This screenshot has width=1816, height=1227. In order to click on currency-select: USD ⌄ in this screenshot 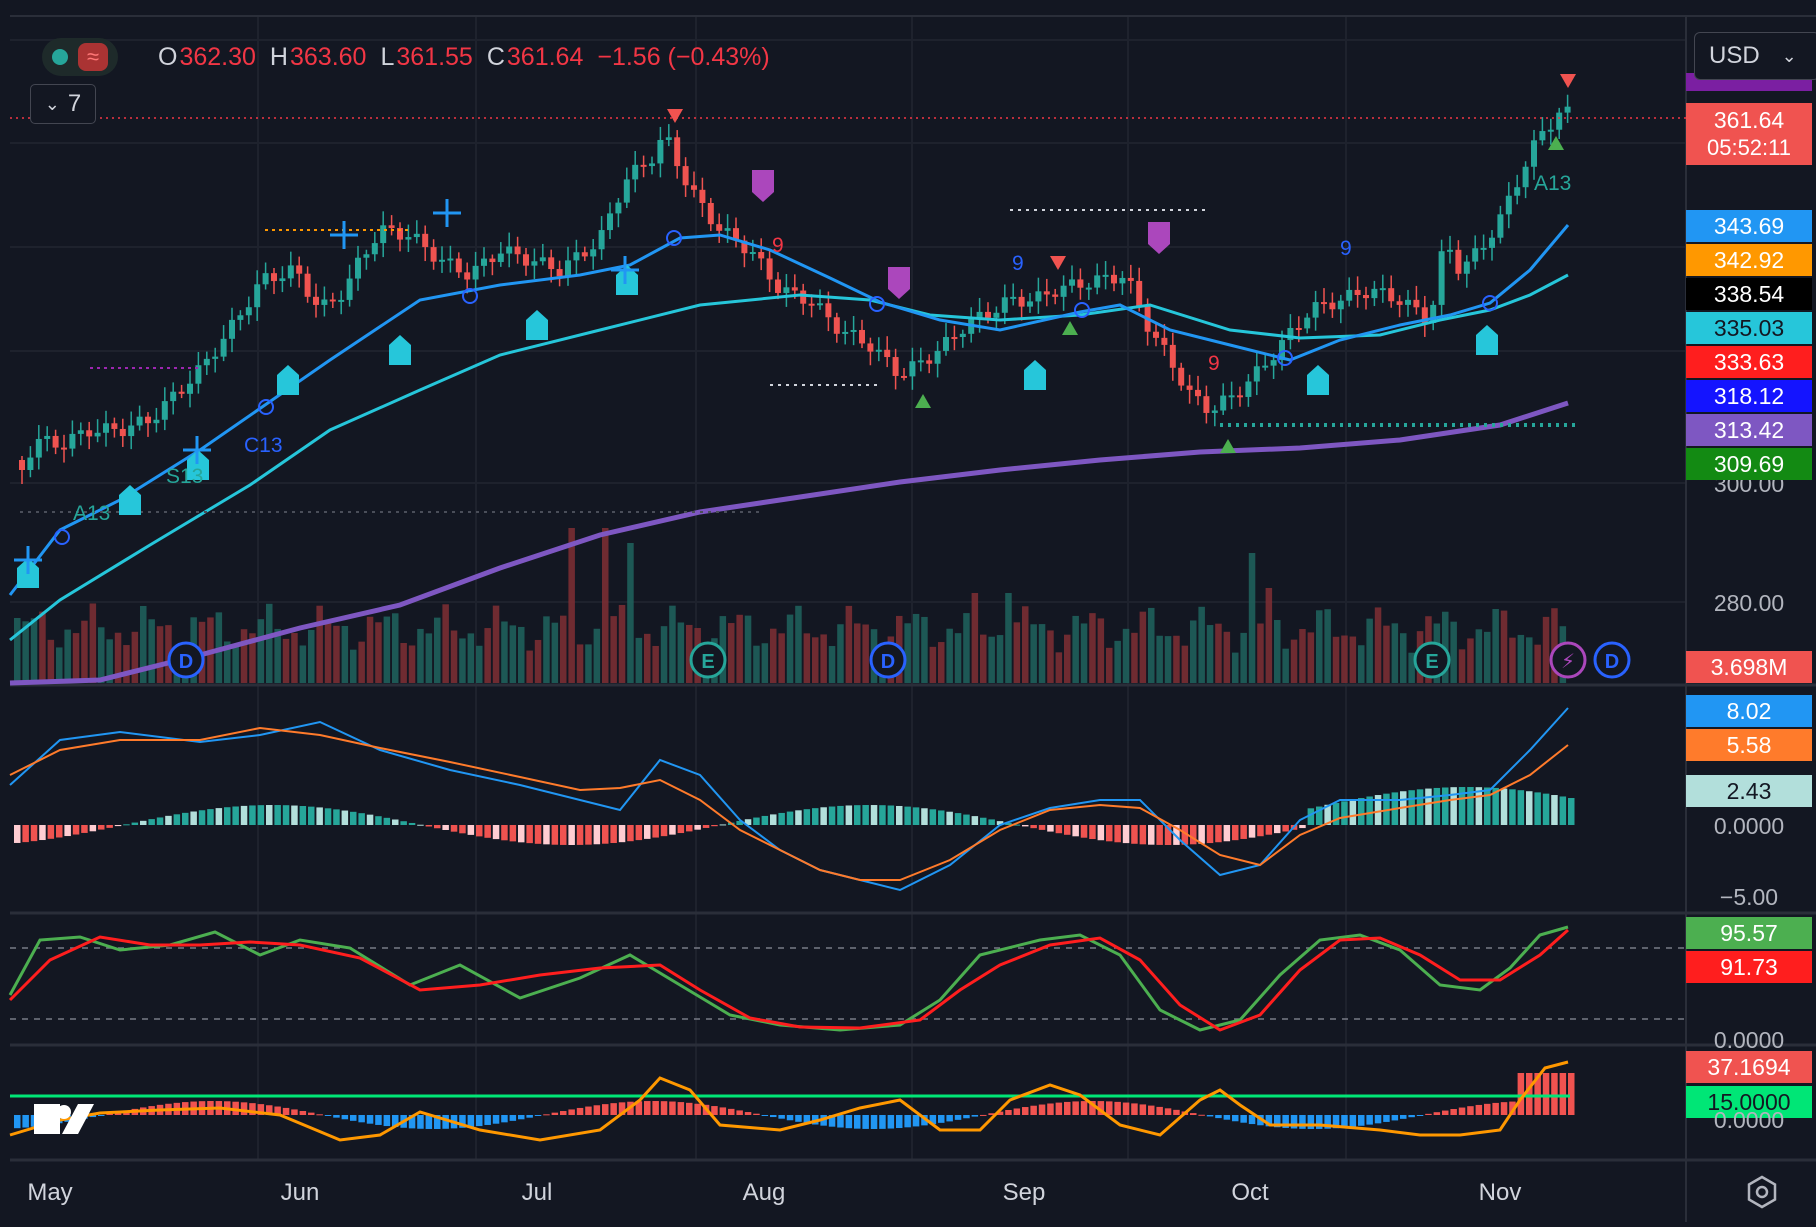, I will do `click(1755, 56)`.